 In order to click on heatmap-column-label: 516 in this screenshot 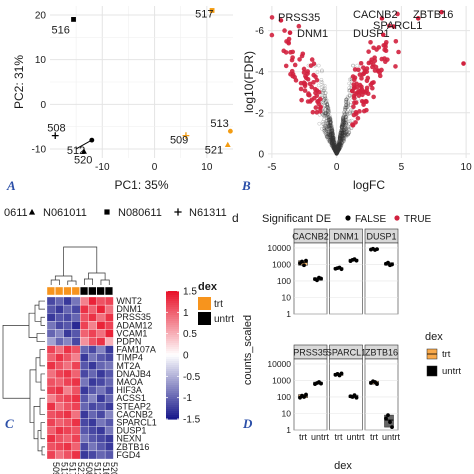, I will do `click(106, 468)`.